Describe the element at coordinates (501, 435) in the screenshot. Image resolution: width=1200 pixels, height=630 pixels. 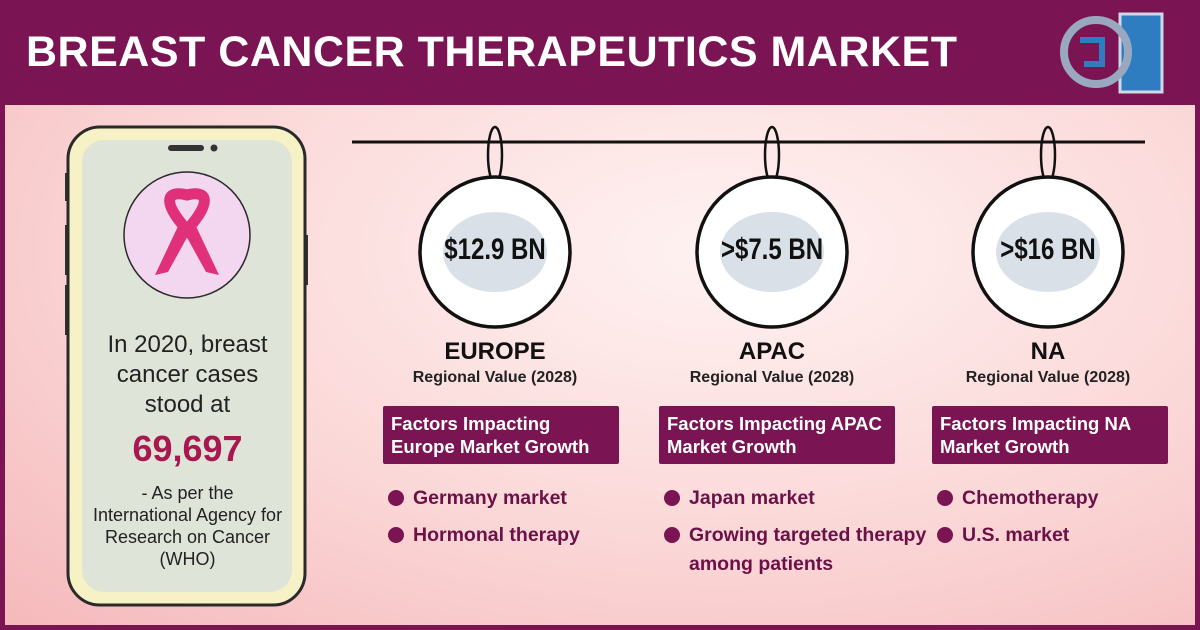
I see `factors-title: Factors Impacting Europe Market Growth` at that location.